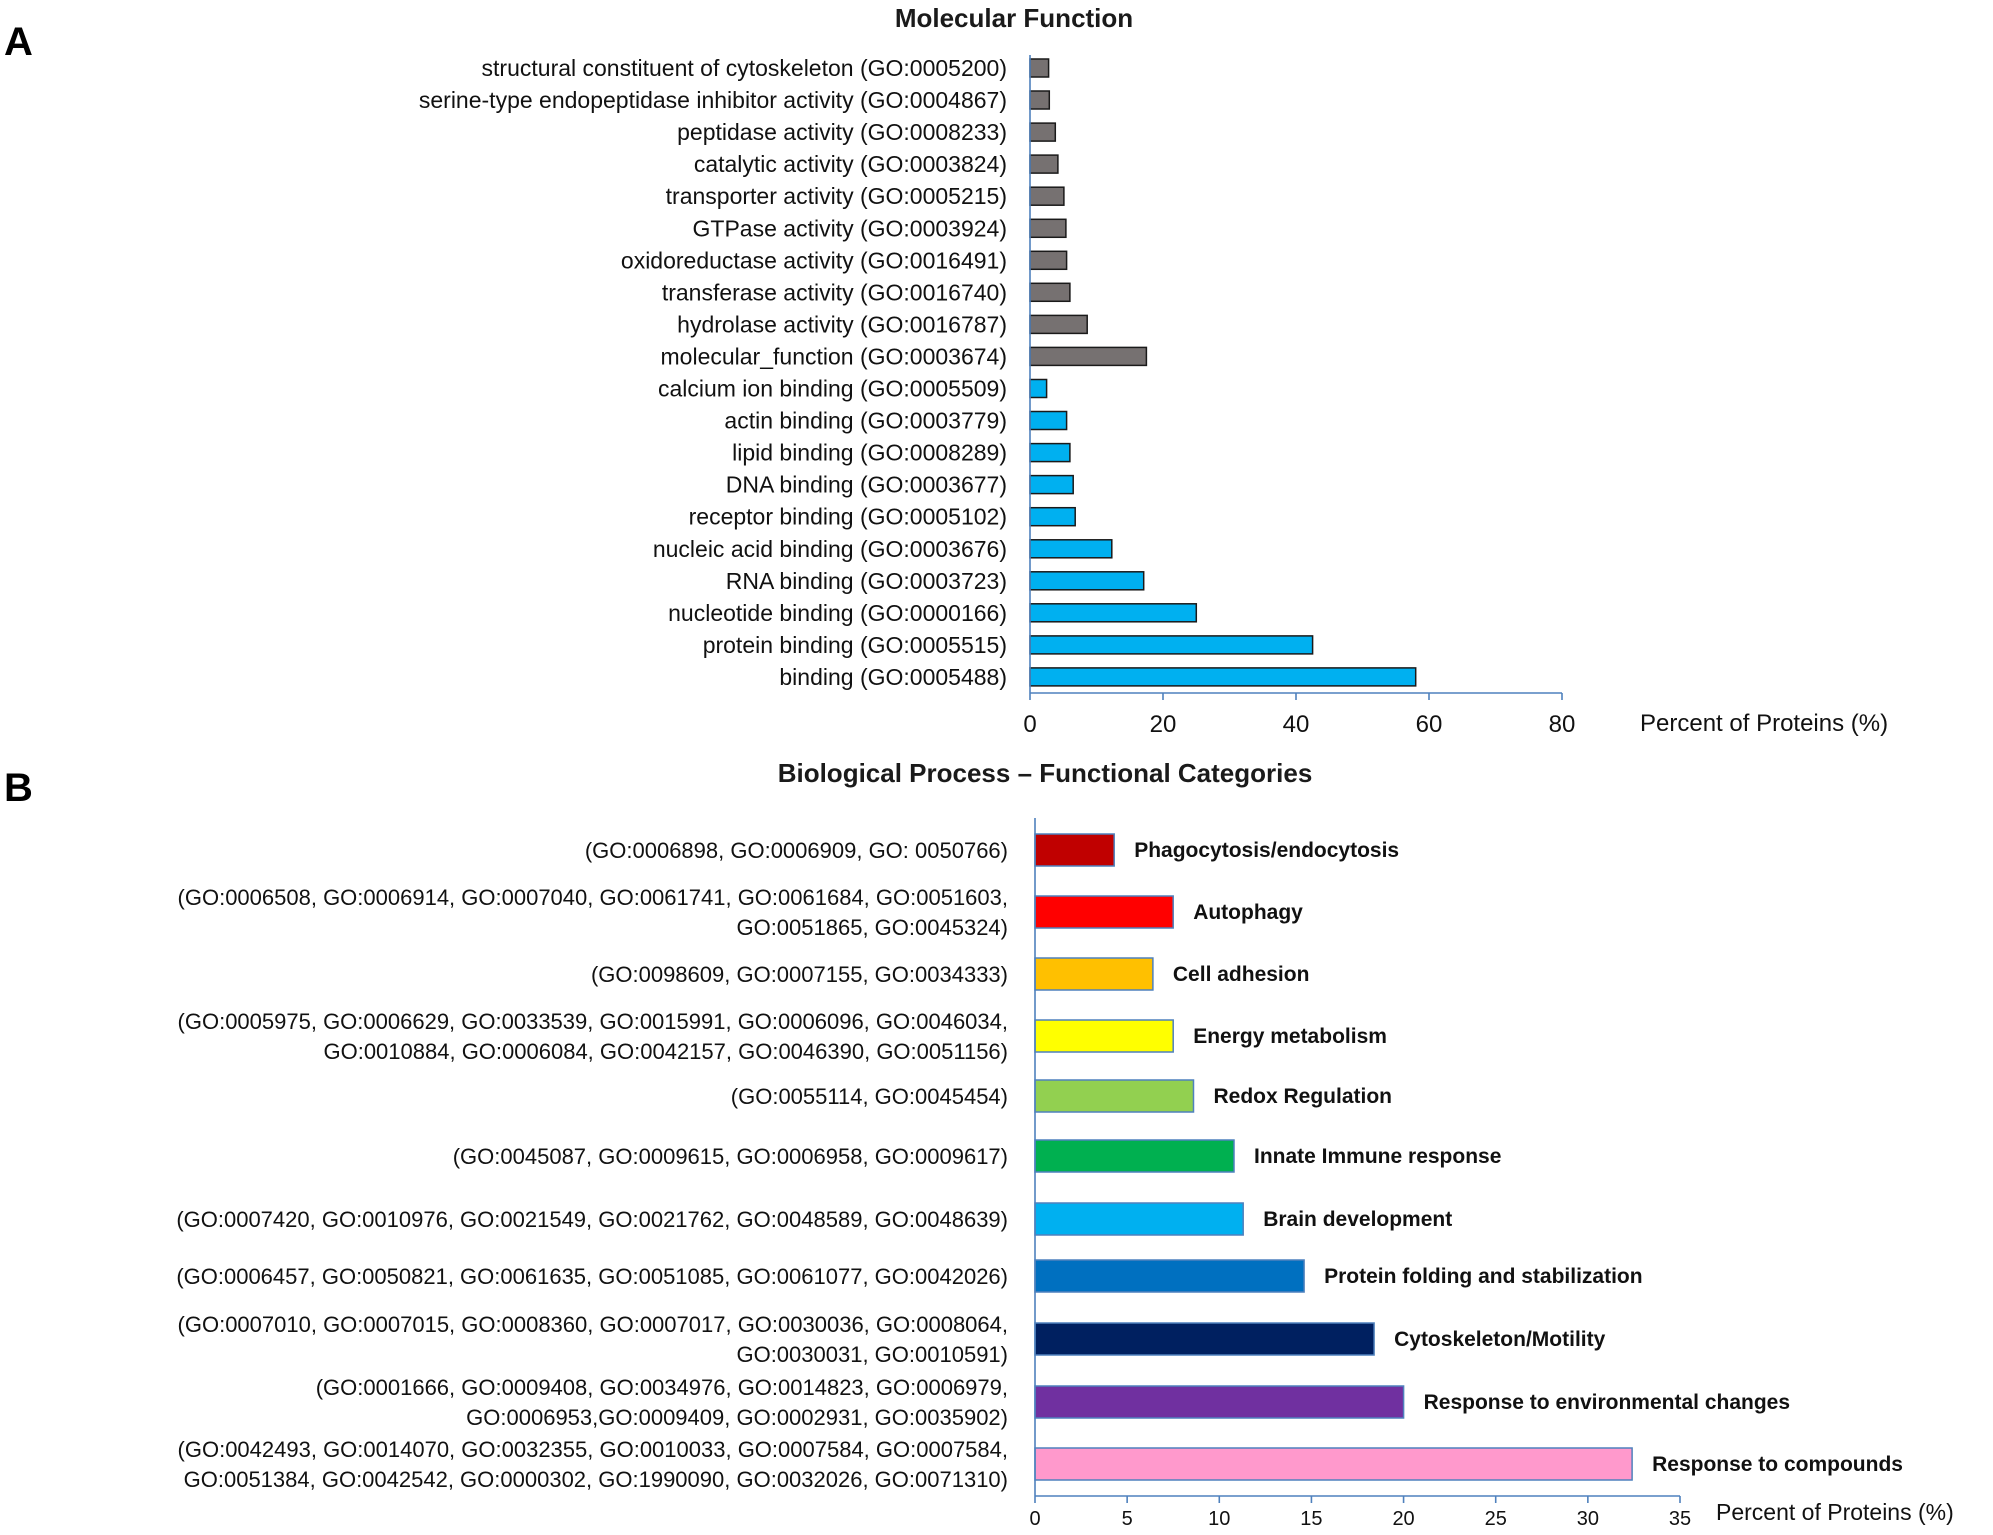 This screenshot has height=1535, width=1993. What do you see at coordinates (1483, 1276) in the screenshot?
I see `chart-b-bar-label: Protein folding and stabilization` at bounding box center [1483, 1276].